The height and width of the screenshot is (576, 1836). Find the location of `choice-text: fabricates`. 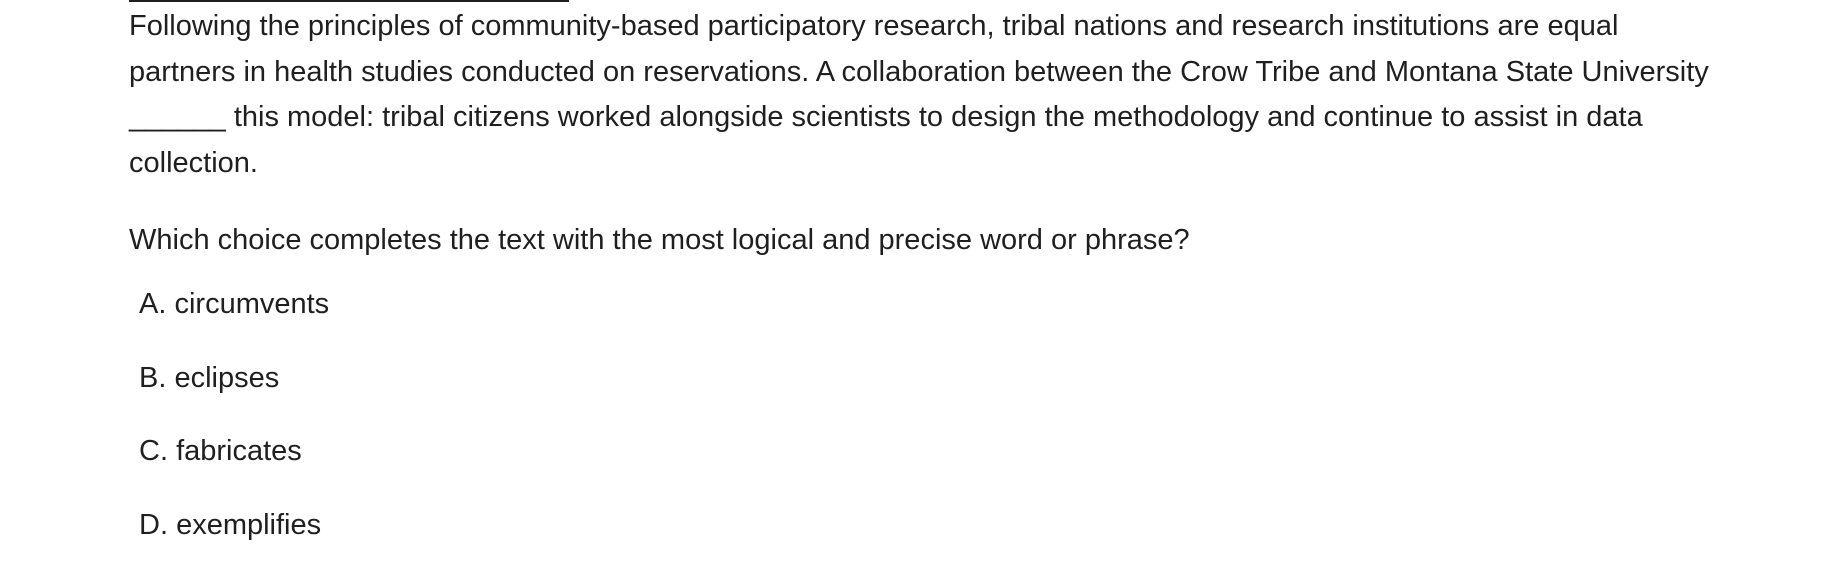

choice-text: fabricates is located at coordinates (239, 451).